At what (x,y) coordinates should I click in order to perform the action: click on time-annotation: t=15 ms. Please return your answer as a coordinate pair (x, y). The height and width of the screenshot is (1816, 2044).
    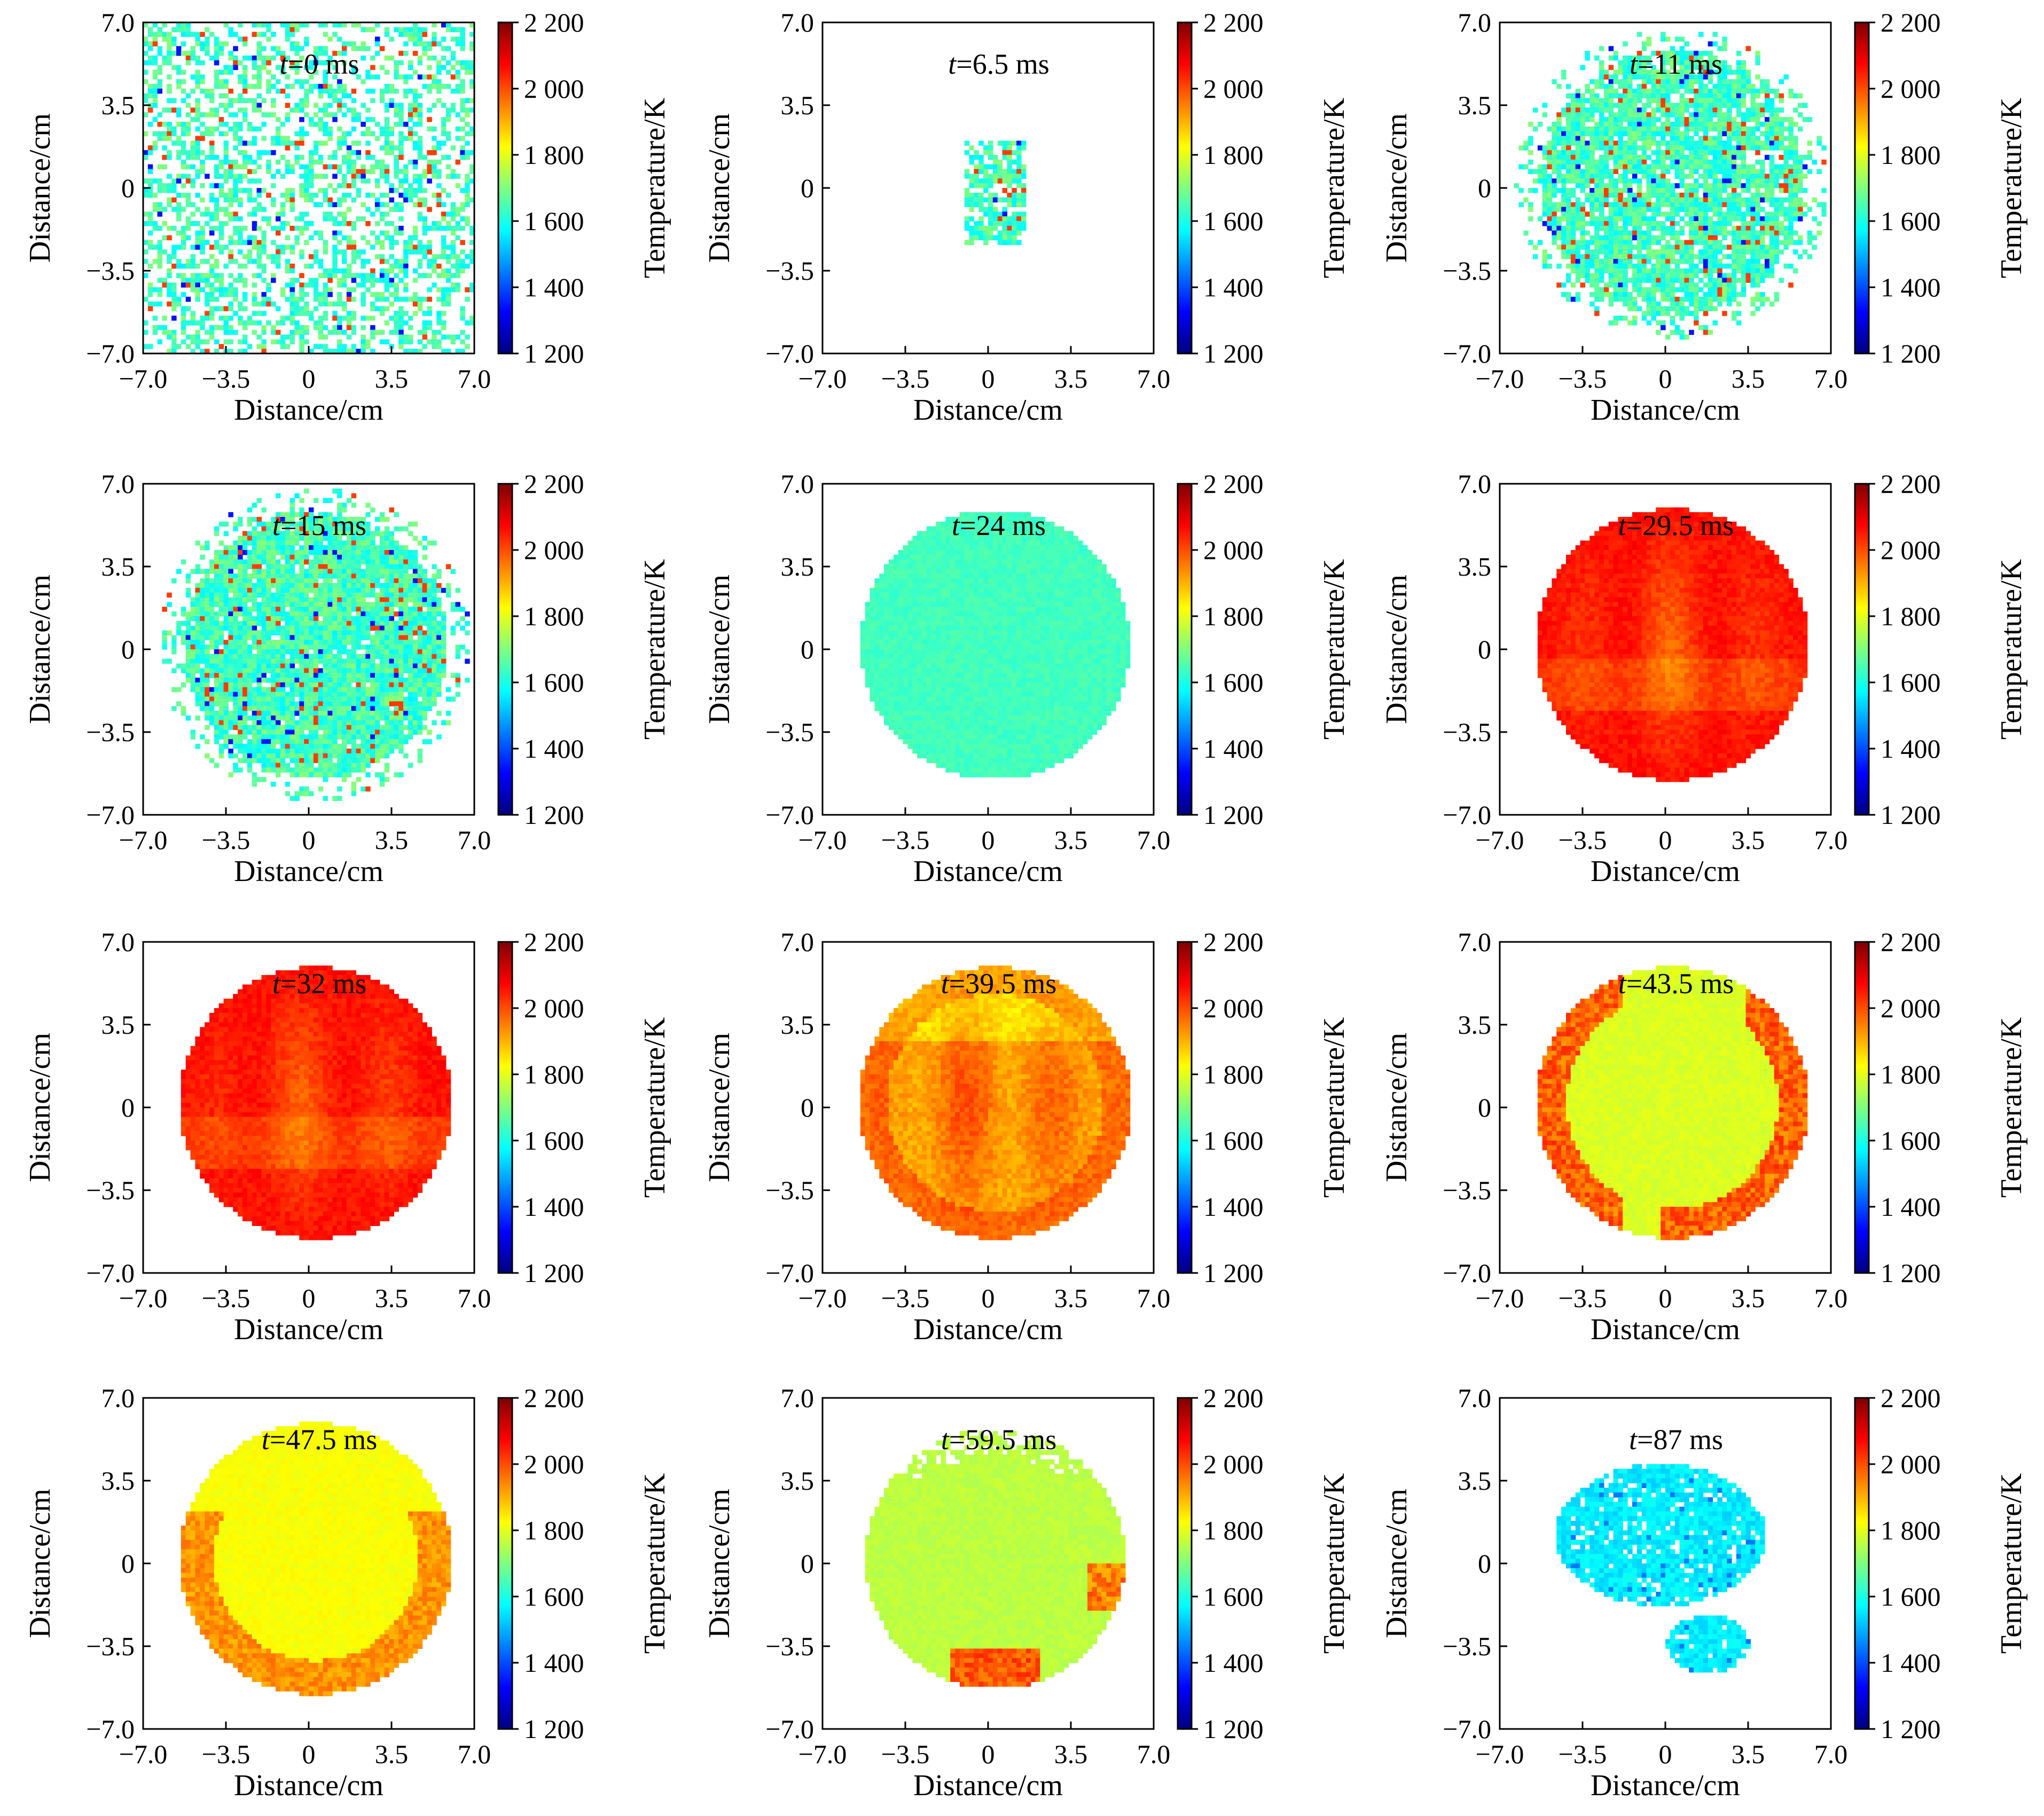
    Looking at the image, I should click on (319, 525).